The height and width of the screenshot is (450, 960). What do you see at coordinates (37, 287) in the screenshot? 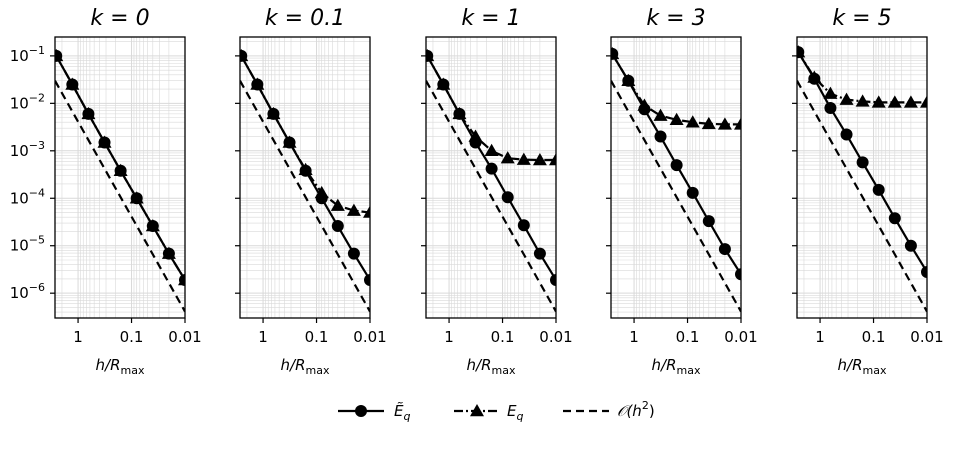
I see `y-tick-exponent: −6` at bounding box center [37, 287].